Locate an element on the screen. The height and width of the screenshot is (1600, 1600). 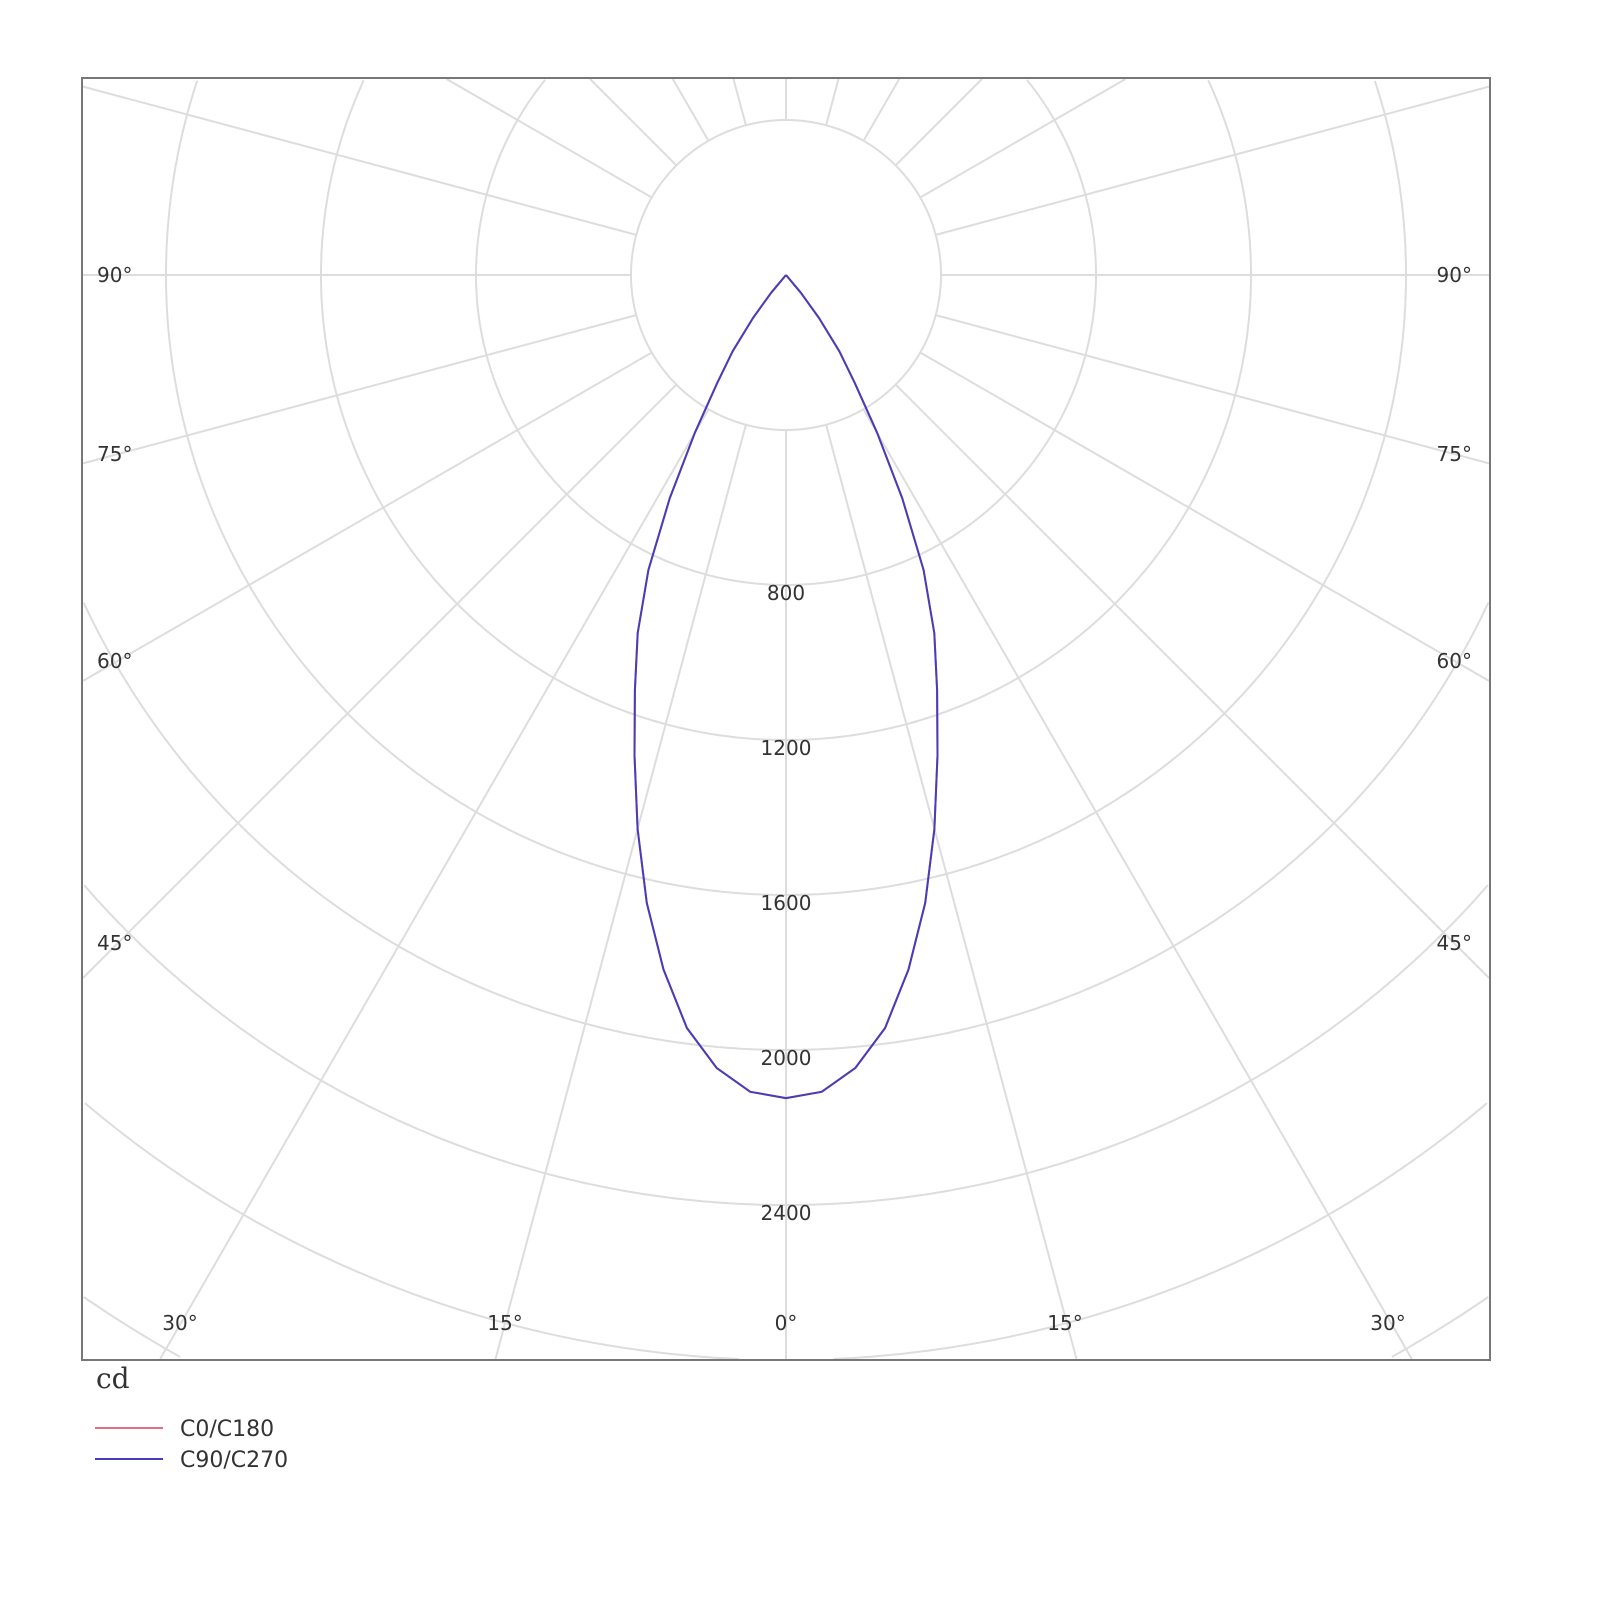
legend-label-c90: C90/C270 is located at coordinates (234, 1460).